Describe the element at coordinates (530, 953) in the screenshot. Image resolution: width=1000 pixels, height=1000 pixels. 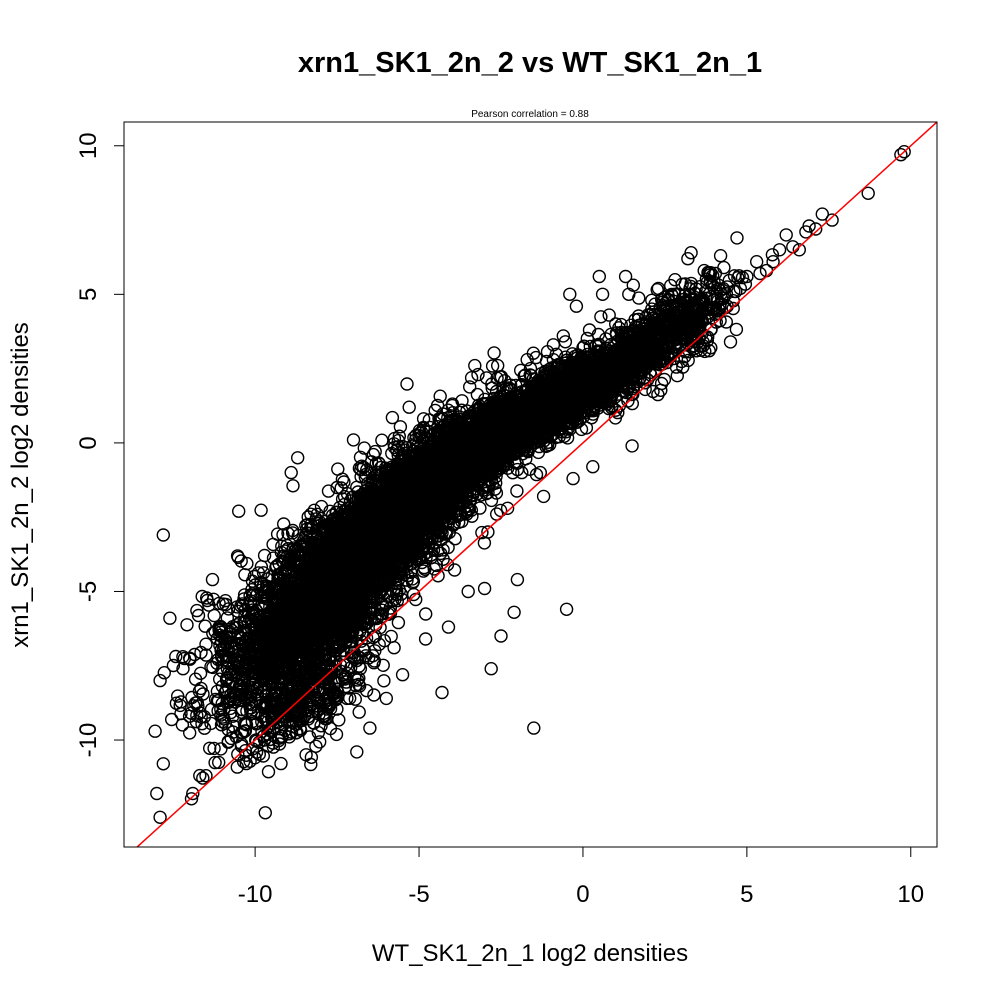
I see `x-axis-label: WT_SK1_2n_1 log2 densities` at that location.